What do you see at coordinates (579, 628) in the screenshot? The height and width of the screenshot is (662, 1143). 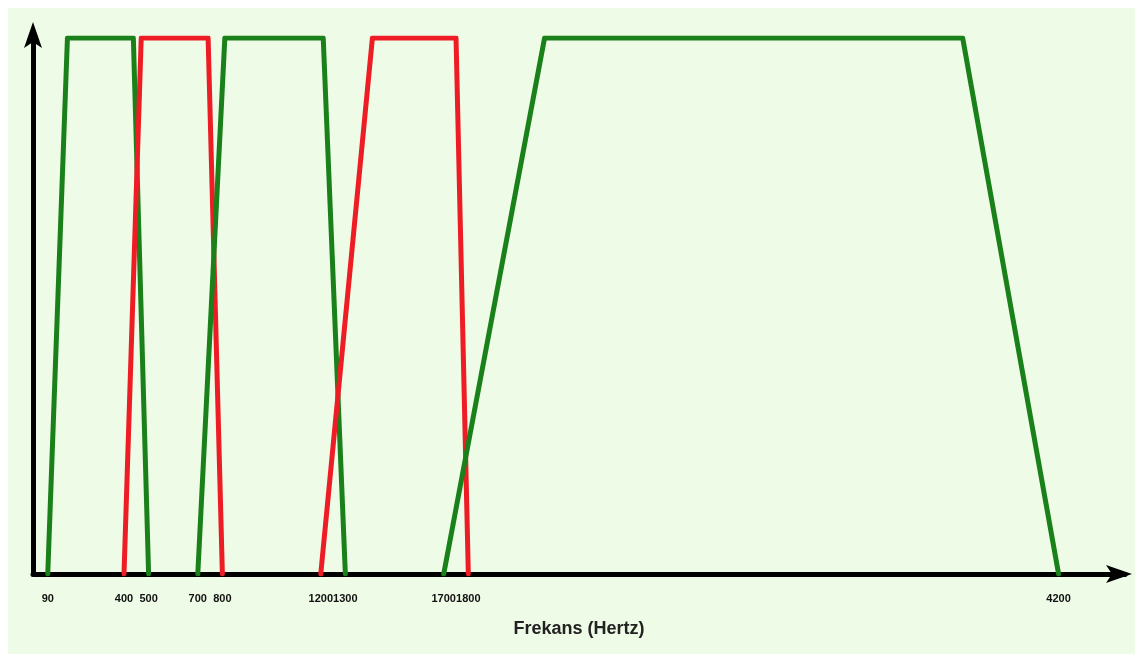 I see `x-axis-title: Frekans (Hertz)` at bounding box center [579, 628].